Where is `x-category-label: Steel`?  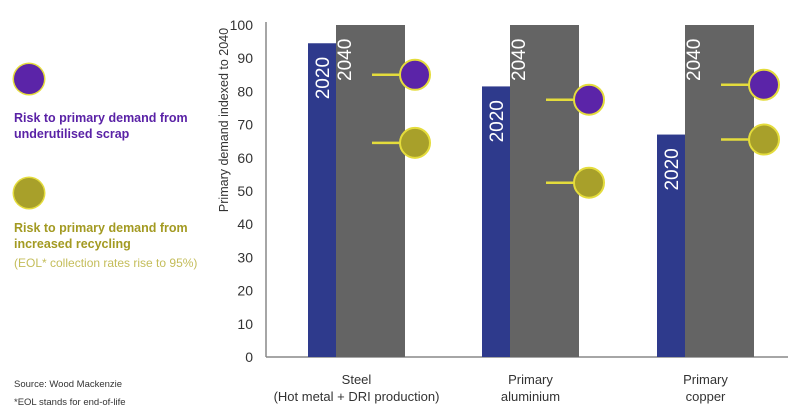 x-category-label: Steel is located at coordinates (357, 379).